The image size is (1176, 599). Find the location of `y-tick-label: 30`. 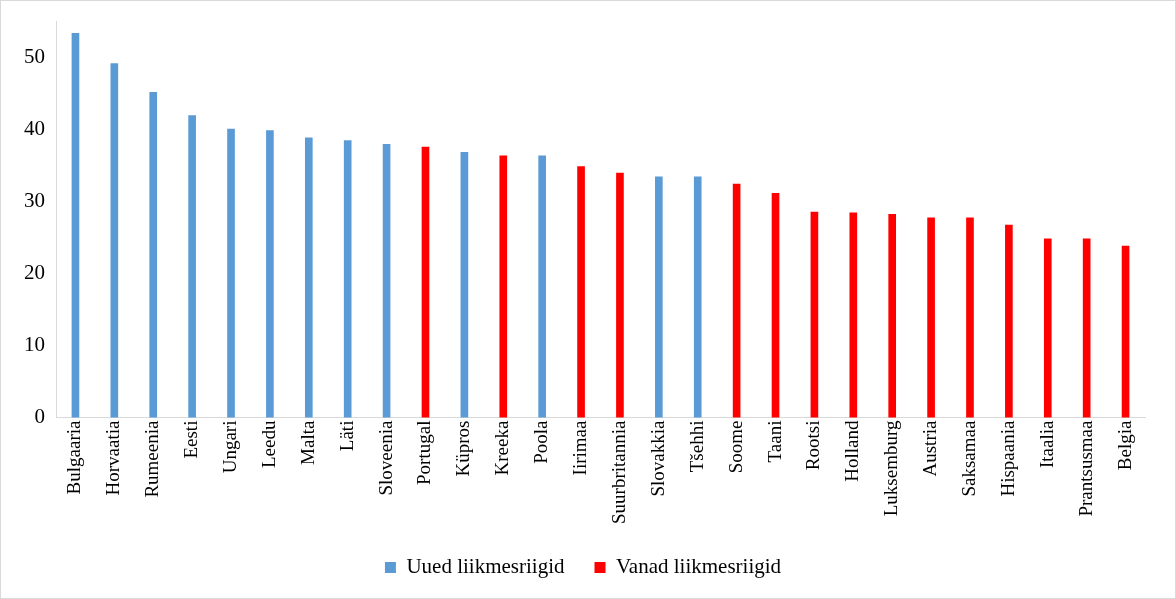

y-tick-label: 30 is located at coordinates (34, 199).